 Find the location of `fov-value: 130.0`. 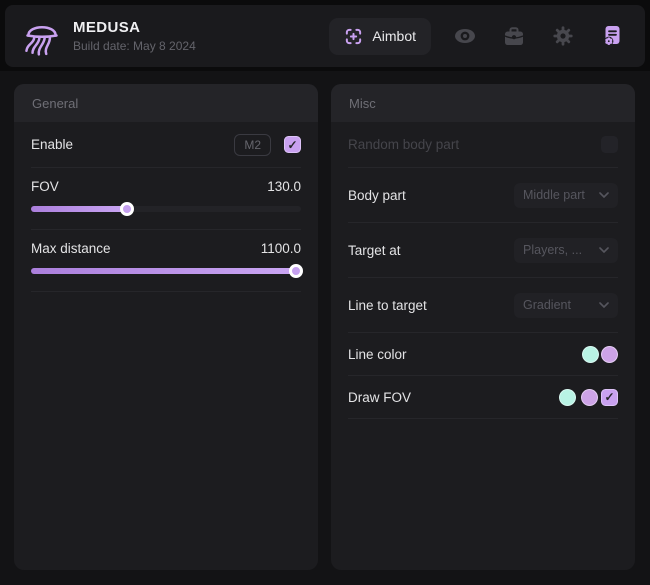

fov-value: 130.0 is located at coordinates (284, 186).